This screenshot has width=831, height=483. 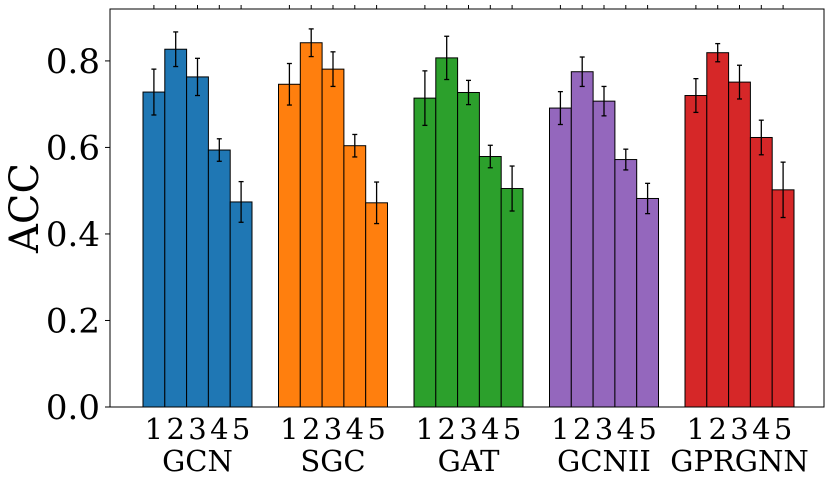 What do you see at coordinates (25, 208) in the screenshot?
I see `y-axis-title: ACC` at bounding box center [25, 208].